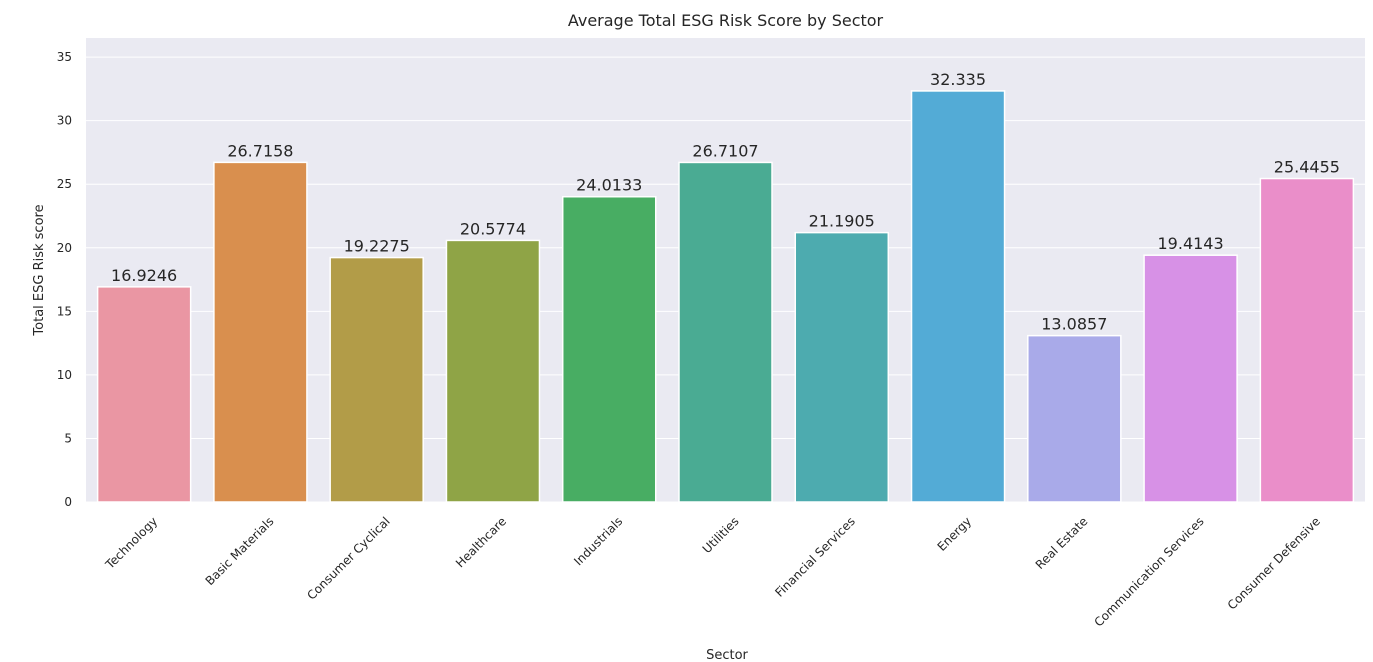 Image resolution: width=1373 pixels, height=662 pixels. What do you see at coordinates (240, 551) in the screenshot?
I see `x-tick-label: Basic Materials` at bounding box center [240, 551].